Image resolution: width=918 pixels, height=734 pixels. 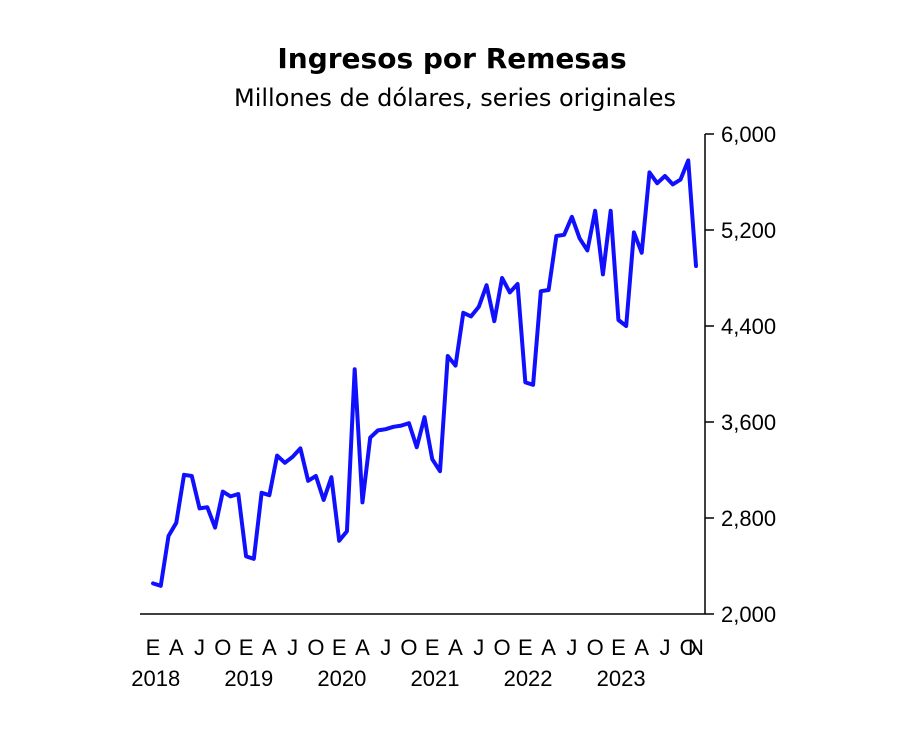 What do you see at coordinates (621, 678) in the screenshot?
I see `x-year-label: 2023` at bounding box center [621, 678].